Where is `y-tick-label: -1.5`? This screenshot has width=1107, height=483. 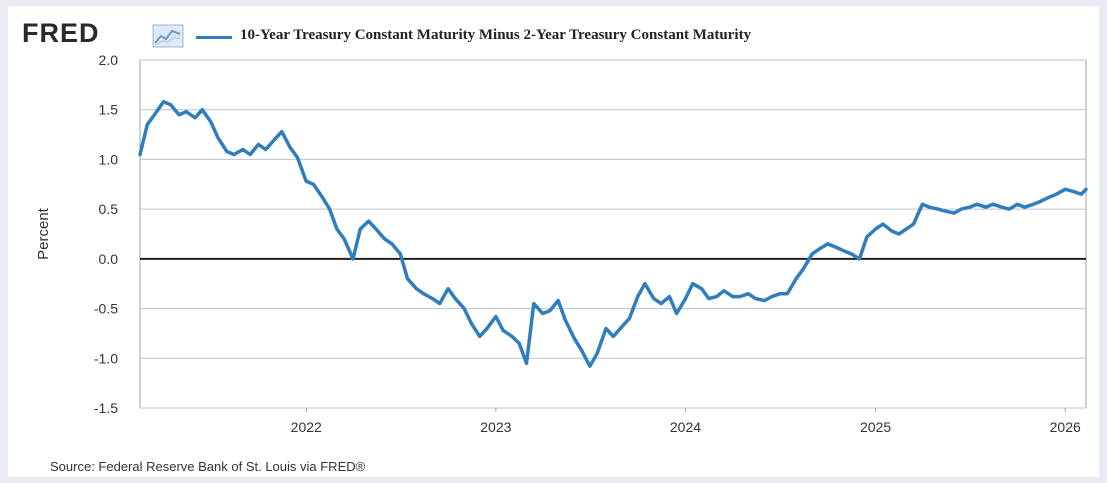 y-tick-label: -1.5 is located at coordinates (106, 408).